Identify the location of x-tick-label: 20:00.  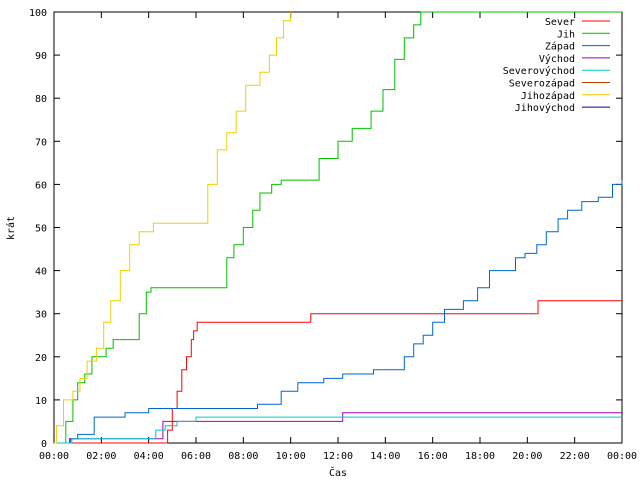
(527, 456).